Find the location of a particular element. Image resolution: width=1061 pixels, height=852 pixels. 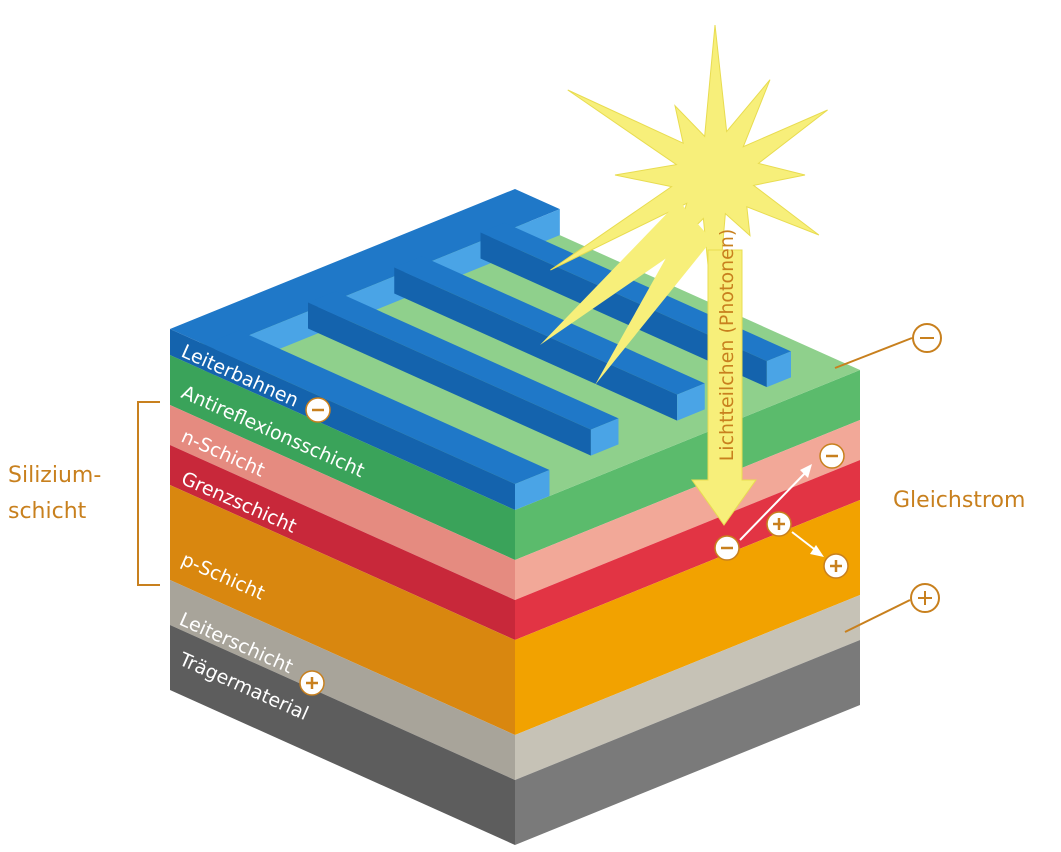

photon-arrow is located at coordinates (724, 387).